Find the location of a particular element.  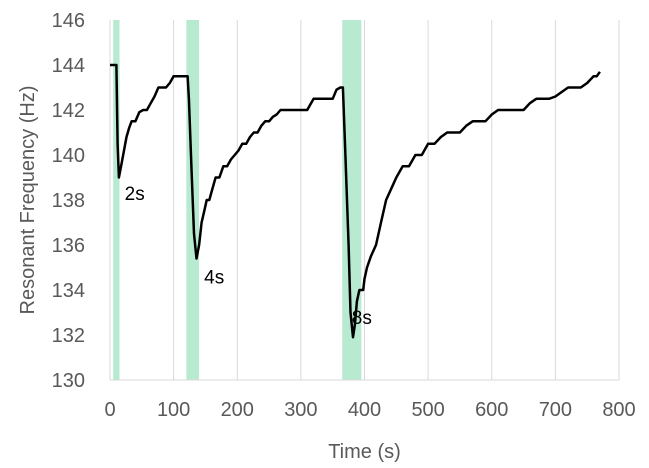

x-axis-title: Time (s) is located at coordinates (364, 452).